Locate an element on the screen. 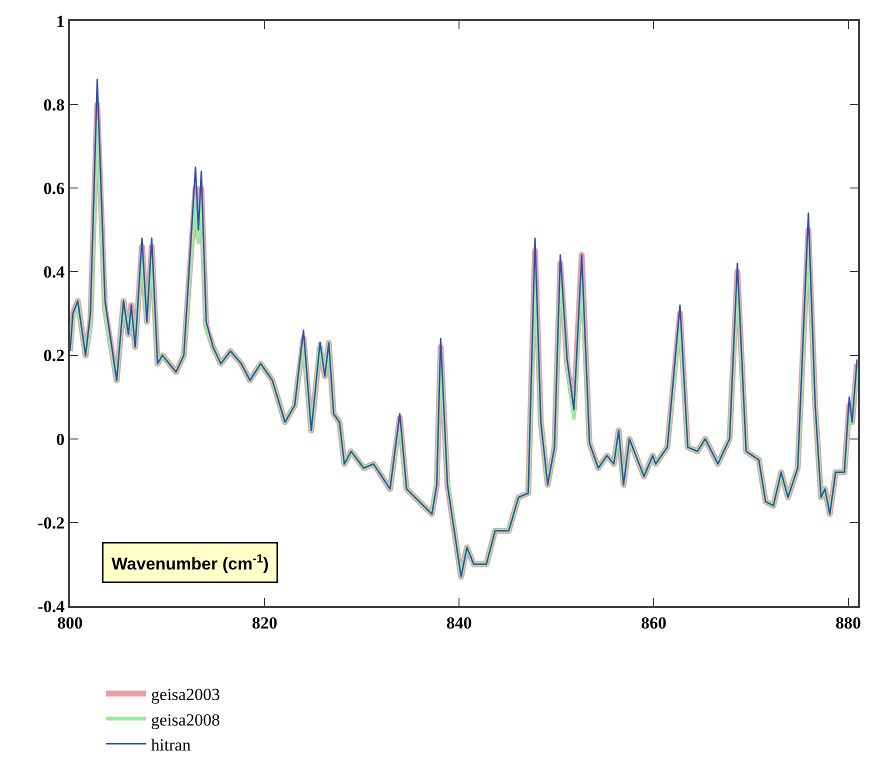  x-tick-label: 820 is located at coordinates (265, 622).